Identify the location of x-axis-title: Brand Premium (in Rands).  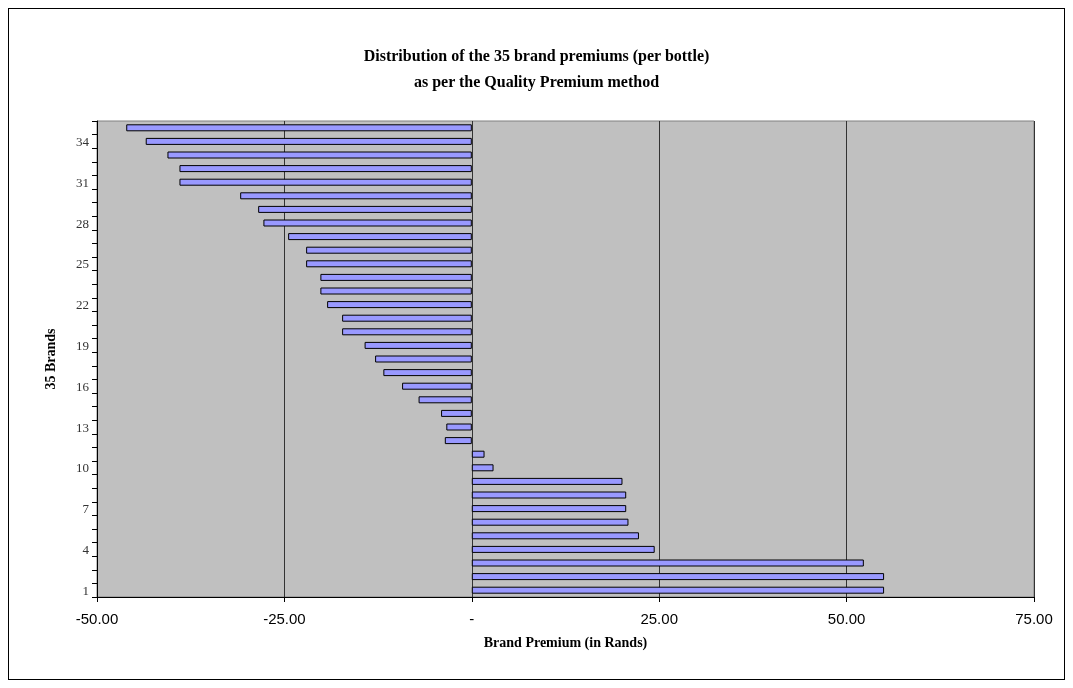
(565, 642).